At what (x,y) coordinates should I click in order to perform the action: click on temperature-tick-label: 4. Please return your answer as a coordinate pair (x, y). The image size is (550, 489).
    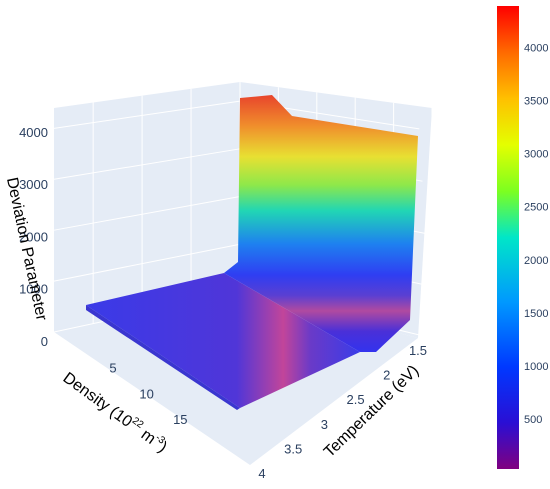
    Looking at the image, I should click on (261, 473).